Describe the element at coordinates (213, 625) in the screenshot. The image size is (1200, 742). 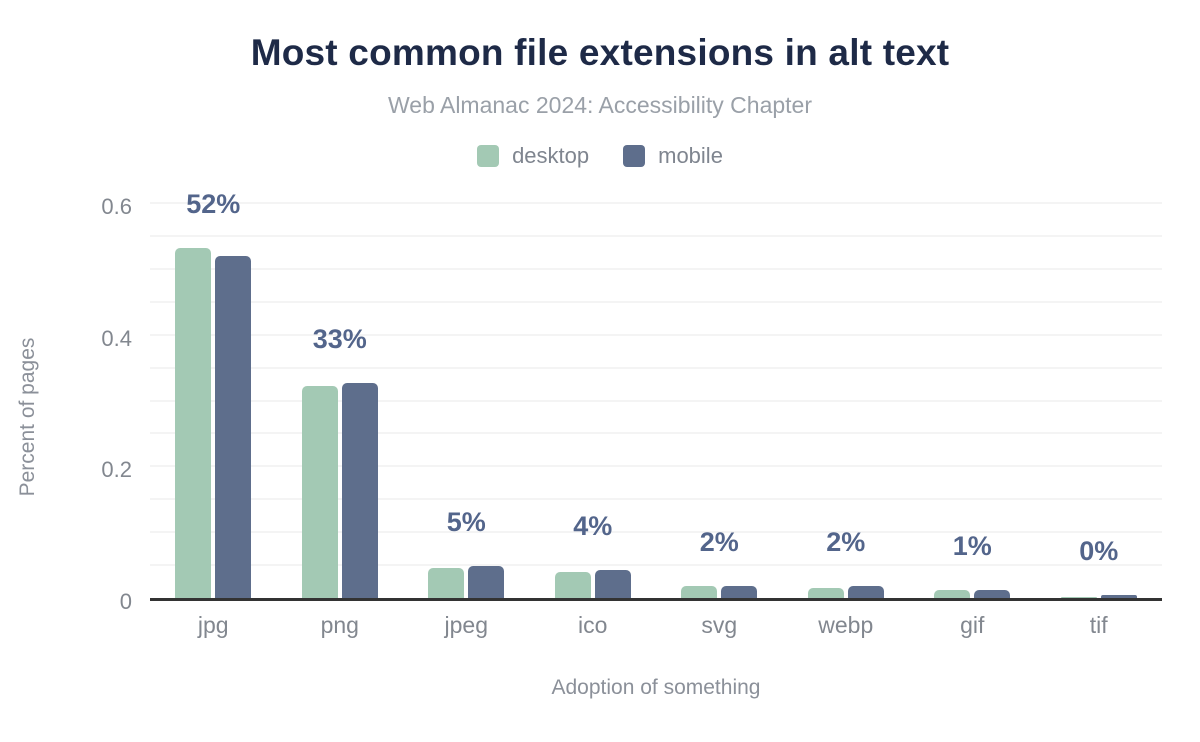
I see `x-tick-label-jpg: jpg` at that location.